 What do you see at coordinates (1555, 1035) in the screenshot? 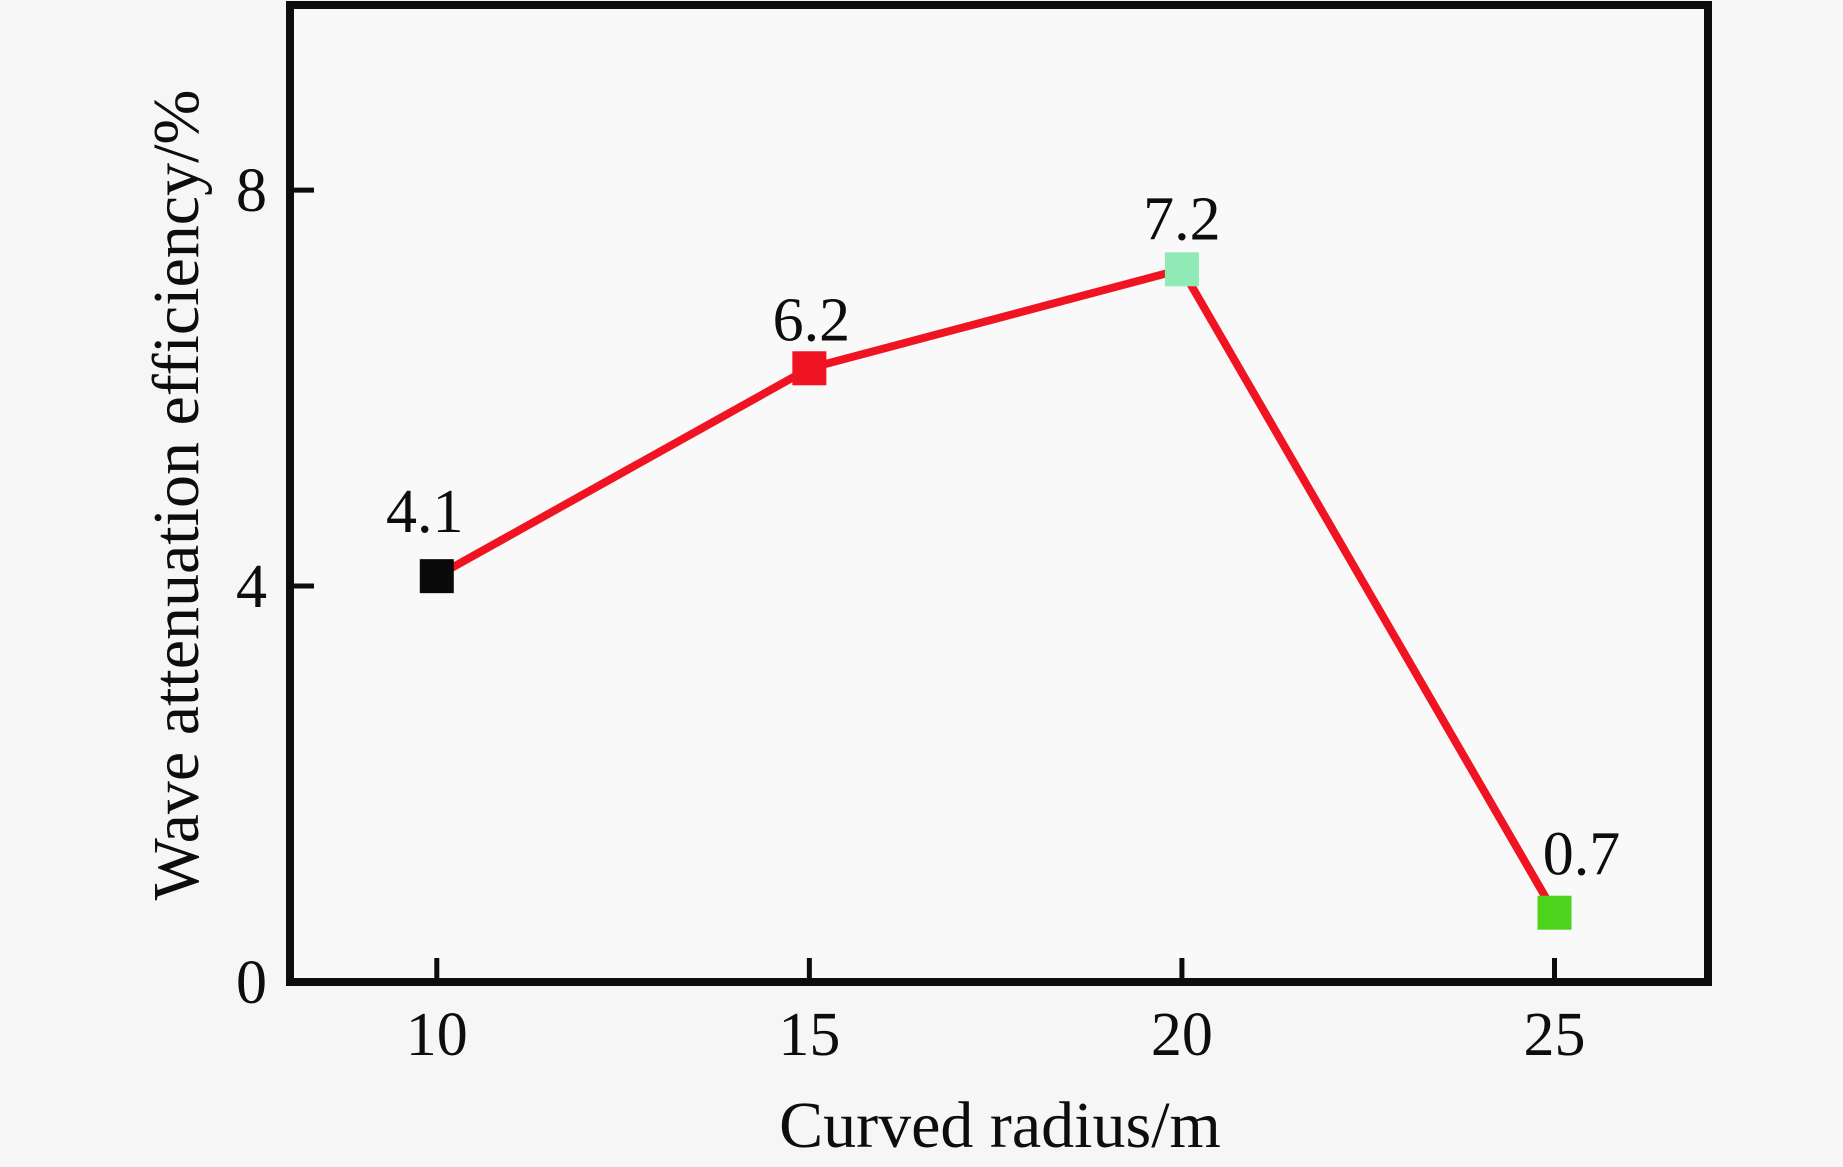
I see `x-tick-label: 25` at bounding box center [1555, 1035].